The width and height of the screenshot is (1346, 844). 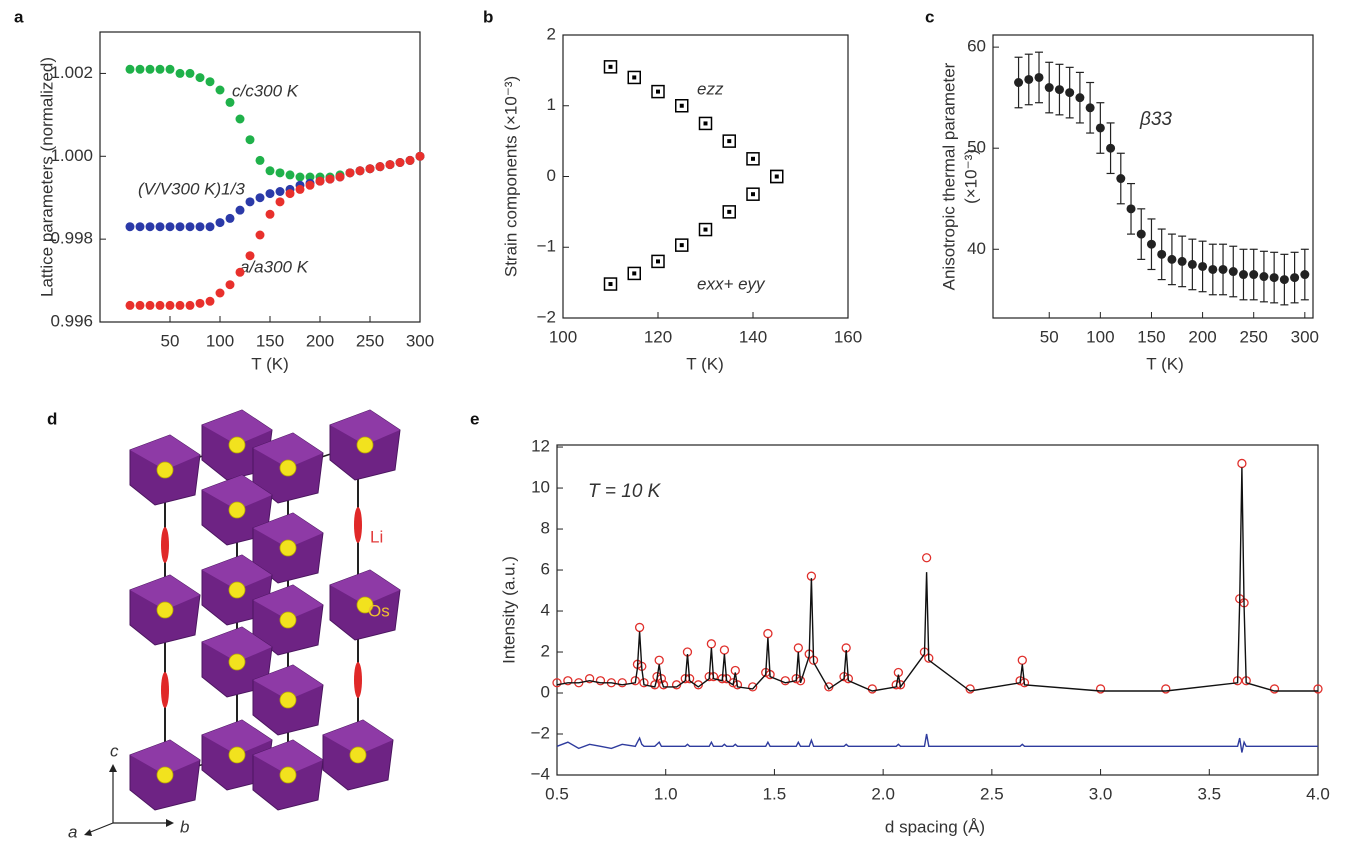 I want to click on x-tick-label: 250, so click(x=1254, y=336).